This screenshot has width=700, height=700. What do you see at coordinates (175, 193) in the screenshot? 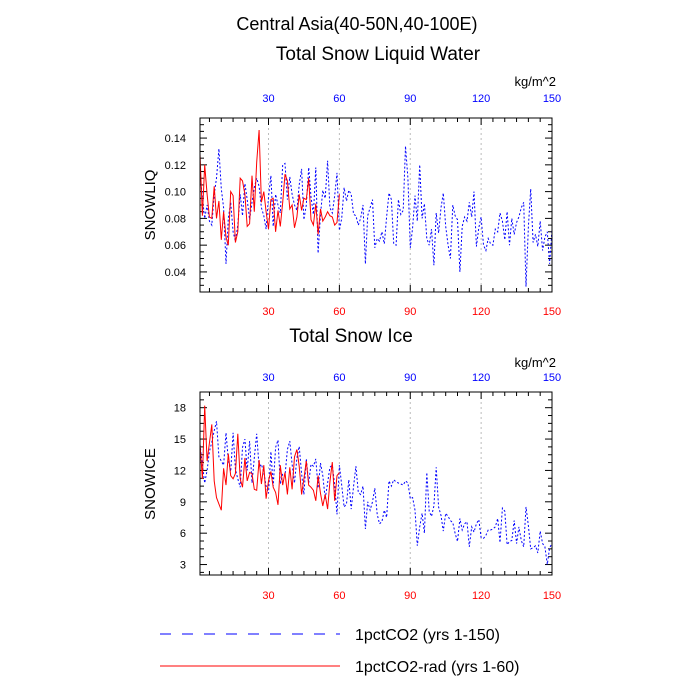
I see `y-tick-label: 0.10` at bounding box center [175, 193].